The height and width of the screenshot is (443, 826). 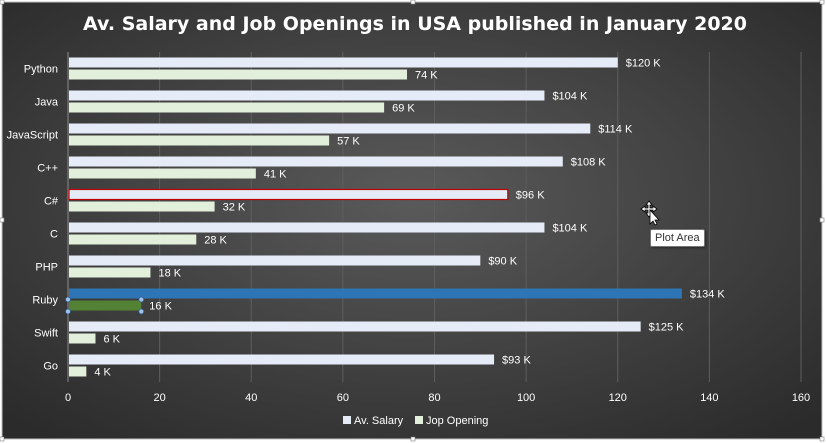 I want to click on category-label-cpp: C++, so click(x=47, y=169).